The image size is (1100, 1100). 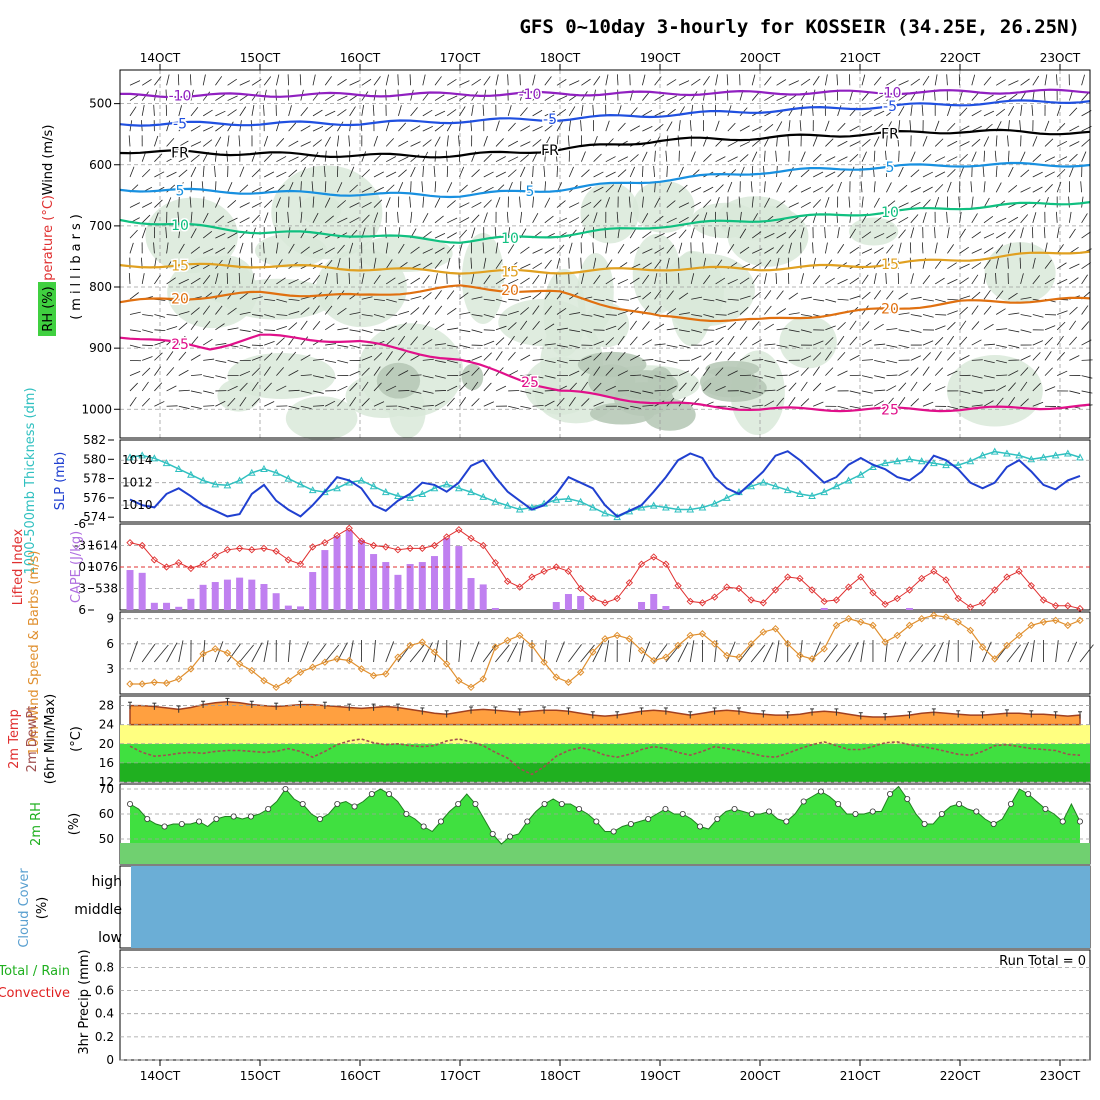 What do you see at coordinates (550, 151) in the screenshot?
I see `isotherm-label: FR` at bounding box center [550, 151].